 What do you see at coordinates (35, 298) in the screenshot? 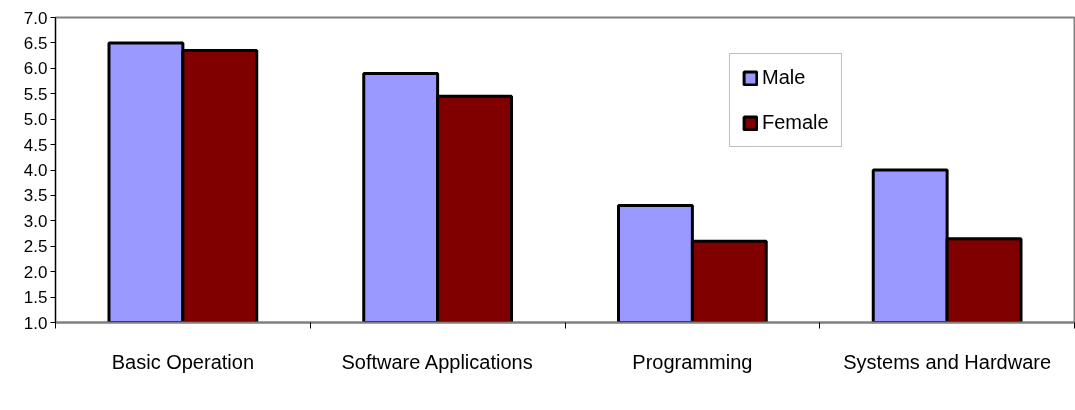
I see `y-tick-label: 1.5` at bounding box center [35, 298].